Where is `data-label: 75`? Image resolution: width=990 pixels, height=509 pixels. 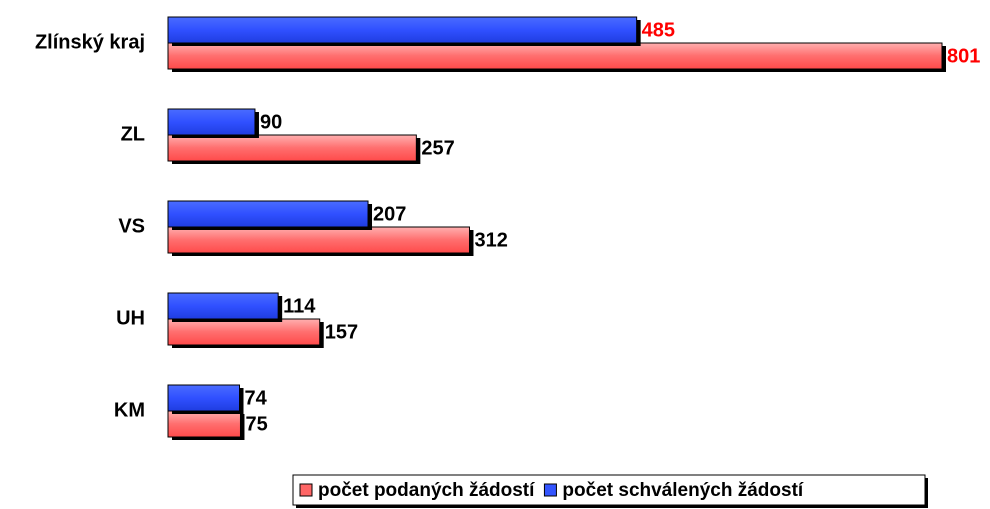 data-label: 75 is located at coordinates (256, 424).